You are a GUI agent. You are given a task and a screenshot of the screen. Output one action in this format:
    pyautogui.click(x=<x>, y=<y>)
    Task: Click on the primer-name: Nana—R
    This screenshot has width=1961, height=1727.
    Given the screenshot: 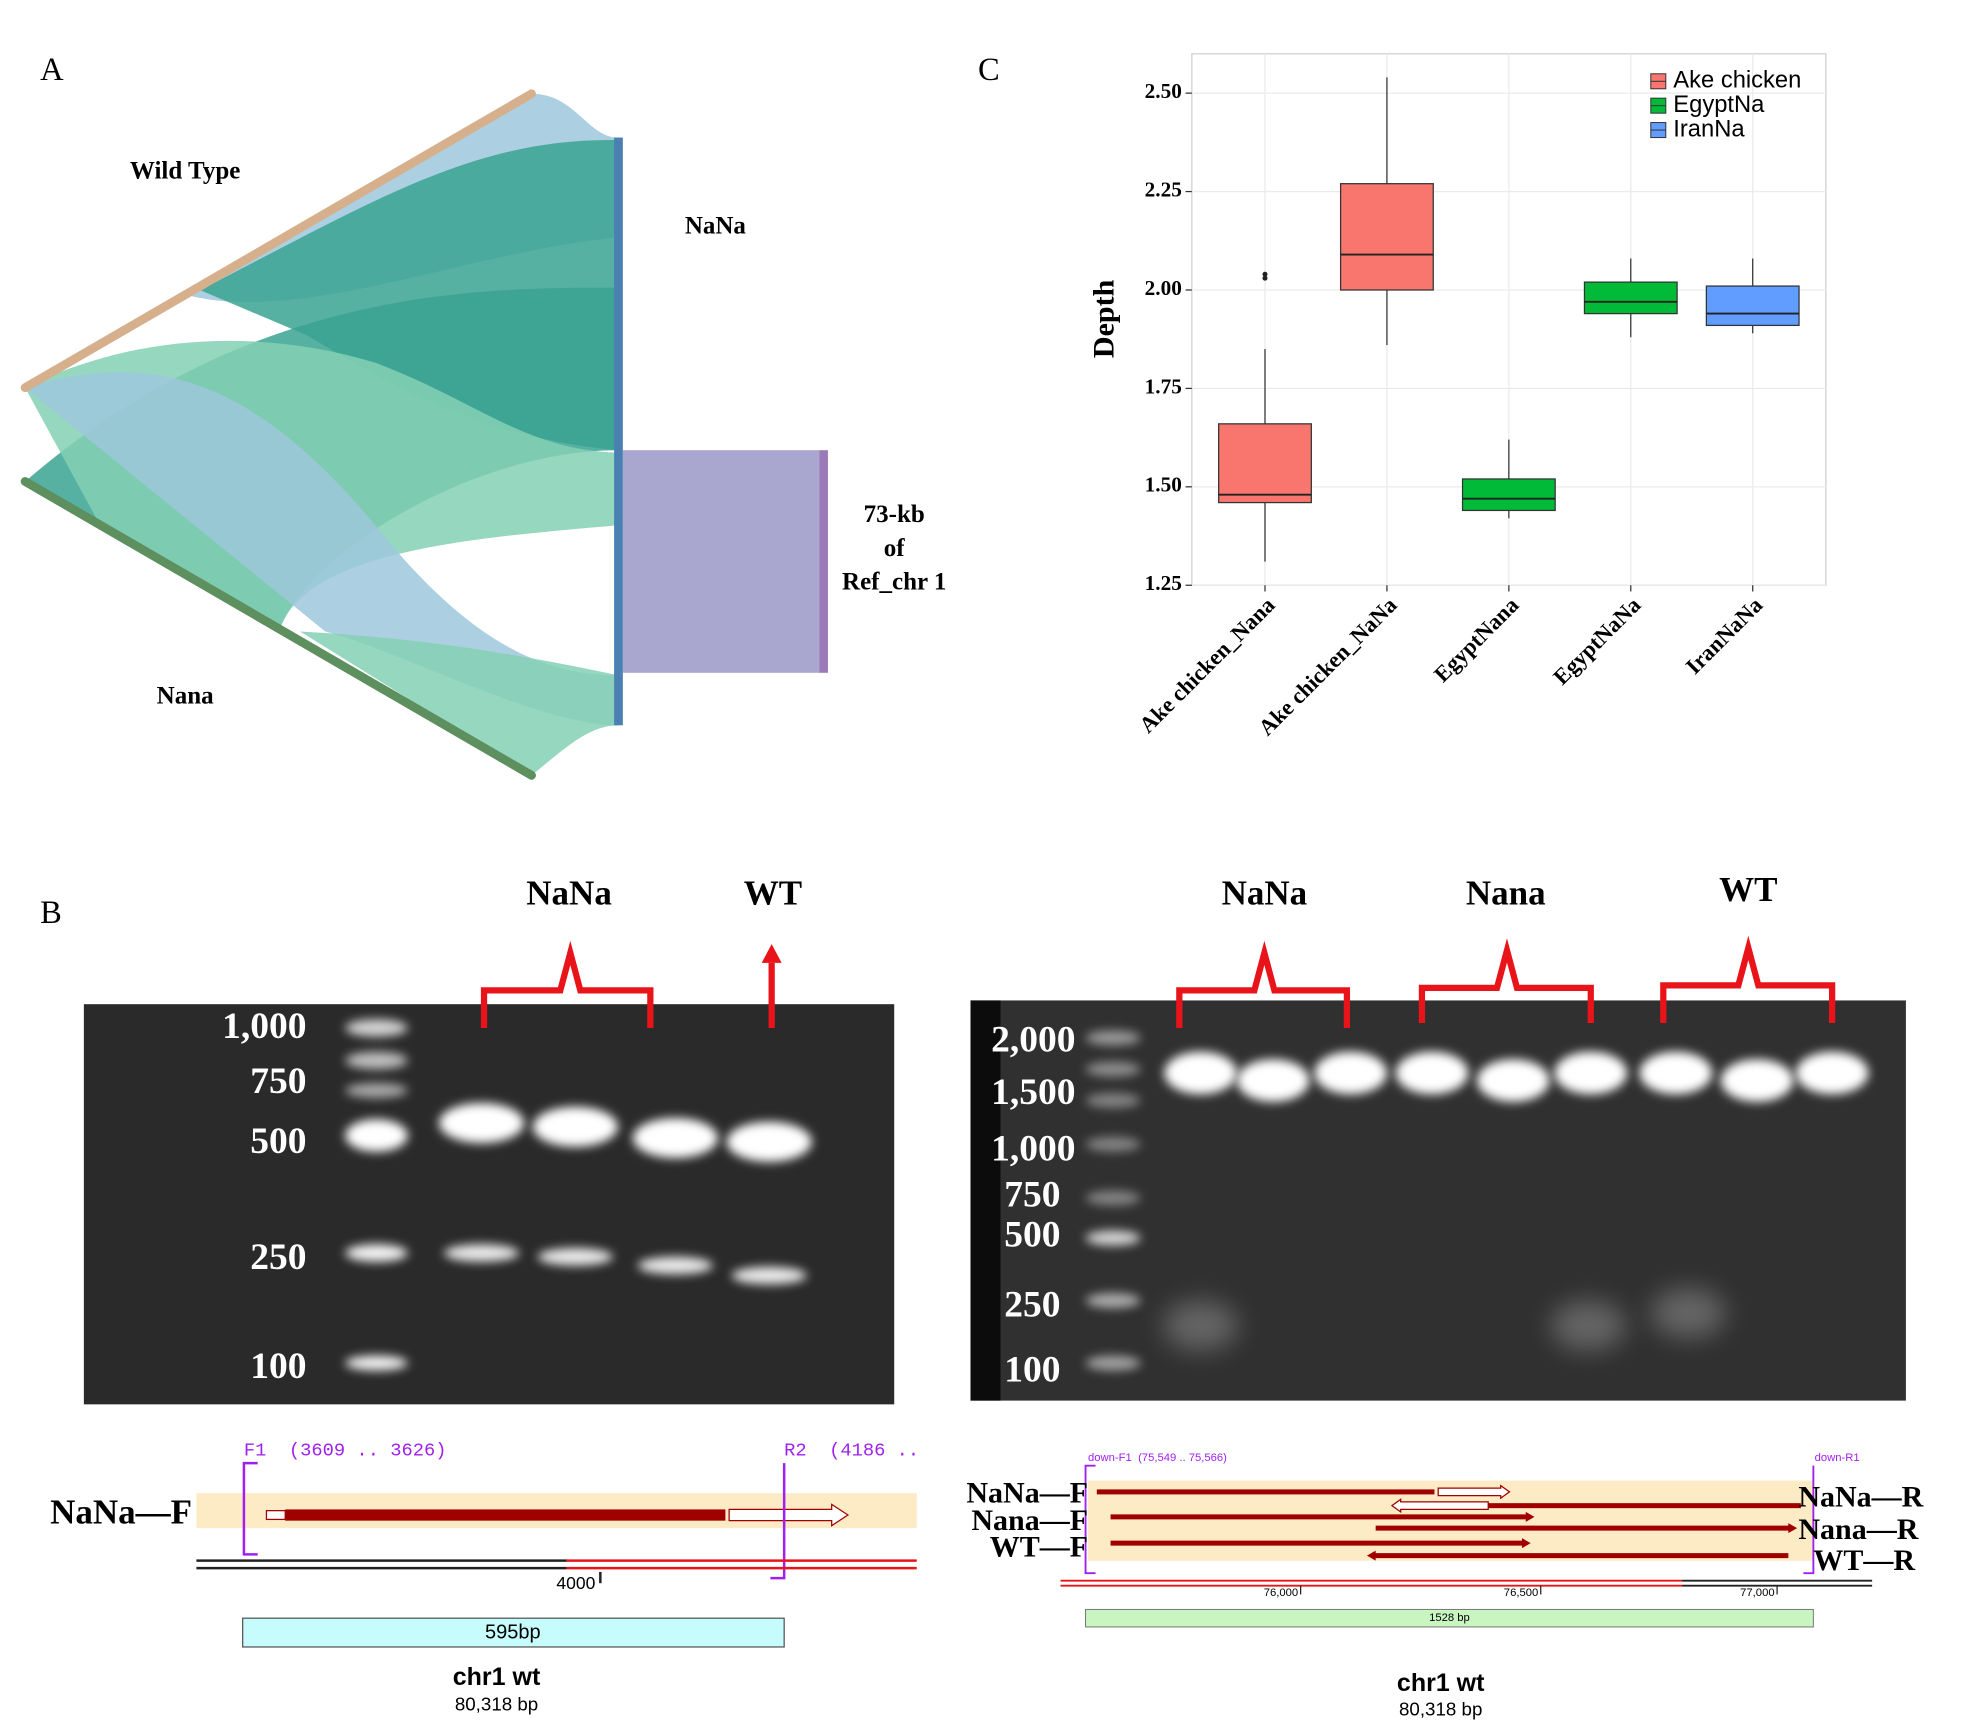 What is the action you would take?
    pyautogui.click(x=1858, y=1529)
    